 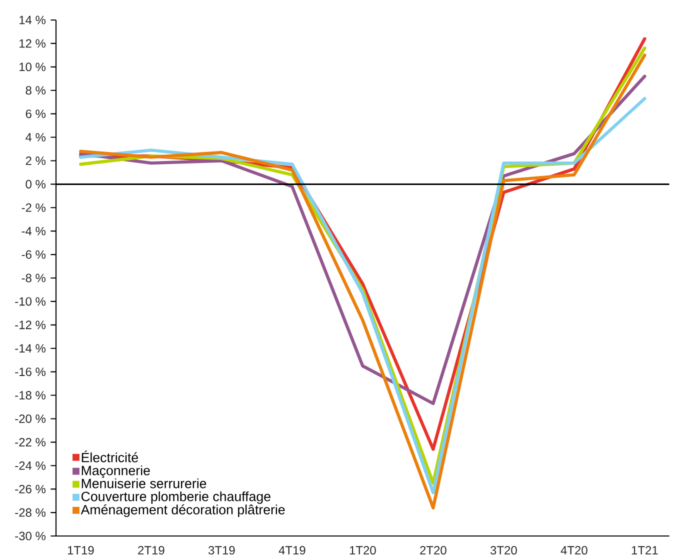 What do you see at coordinates (645, 550) in the screenshot?
I see `x-tick-label: 1T21` at bounding box center [645, 550].